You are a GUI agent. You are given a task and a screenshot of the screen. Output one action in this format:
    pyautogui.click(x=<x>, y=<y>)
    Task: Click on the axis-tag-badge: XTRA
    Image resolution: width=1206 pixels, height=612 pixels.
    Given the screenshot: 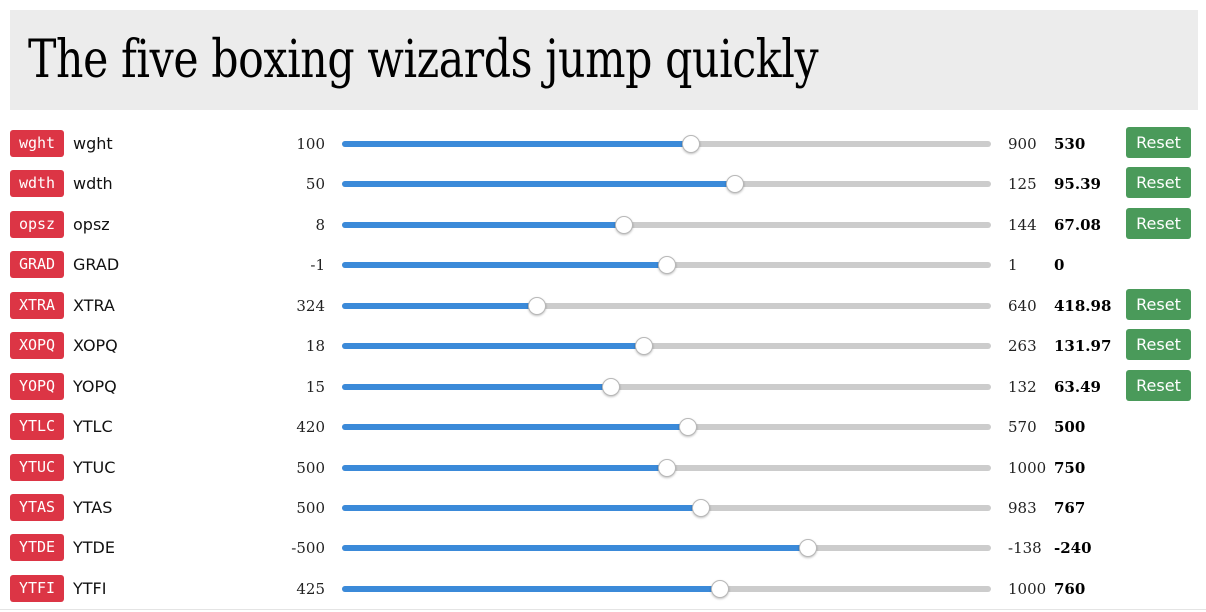 What is the action you would take?
    pyautogui.click(x=37, y=305)
    